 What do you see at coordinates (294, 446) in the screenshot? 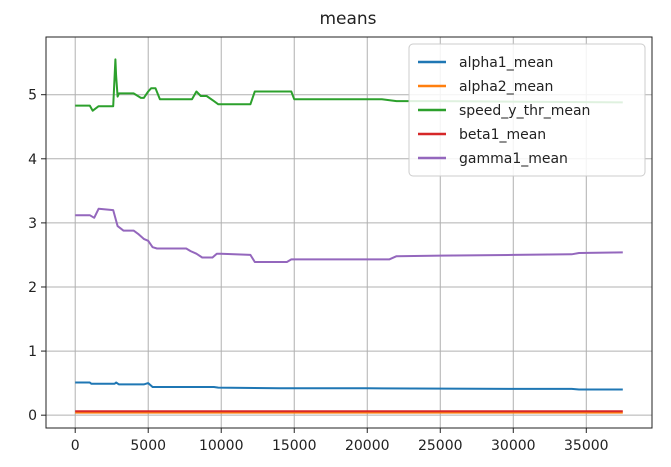
I see `x-tick-label: 15000` at bounding box center [294, 446].